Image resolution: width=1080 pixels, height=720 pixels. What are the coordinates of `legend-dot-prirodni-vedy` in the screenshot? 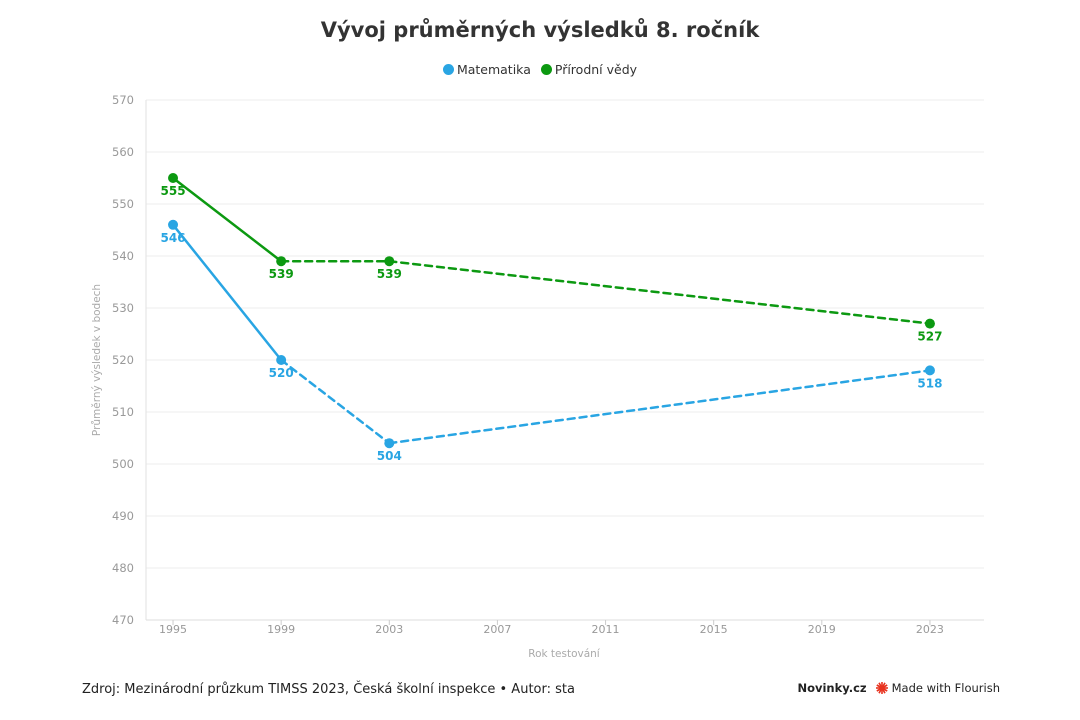 It's located at (546, 69).